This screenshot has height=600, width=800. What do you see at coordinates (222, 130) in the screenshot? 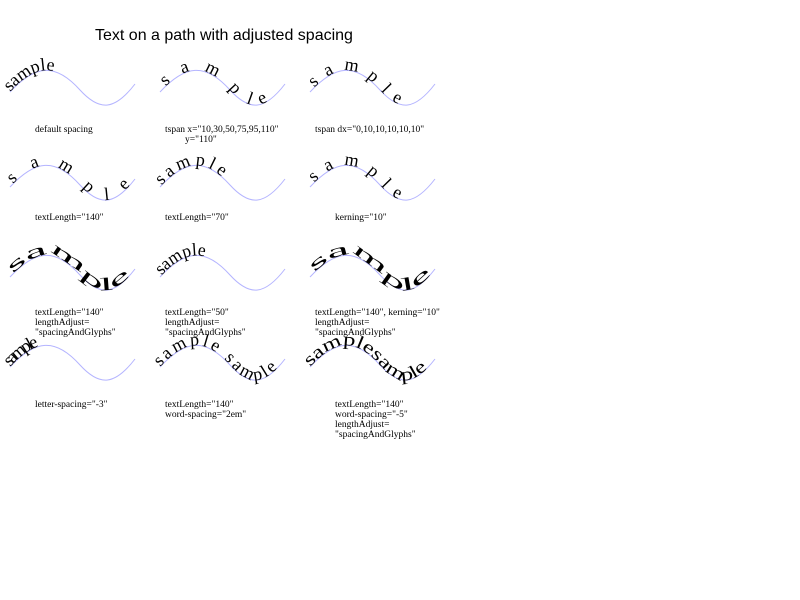
I see `caption-line: tspan x="10,30,50,75,95,110"` at bounding box center [222, 130].